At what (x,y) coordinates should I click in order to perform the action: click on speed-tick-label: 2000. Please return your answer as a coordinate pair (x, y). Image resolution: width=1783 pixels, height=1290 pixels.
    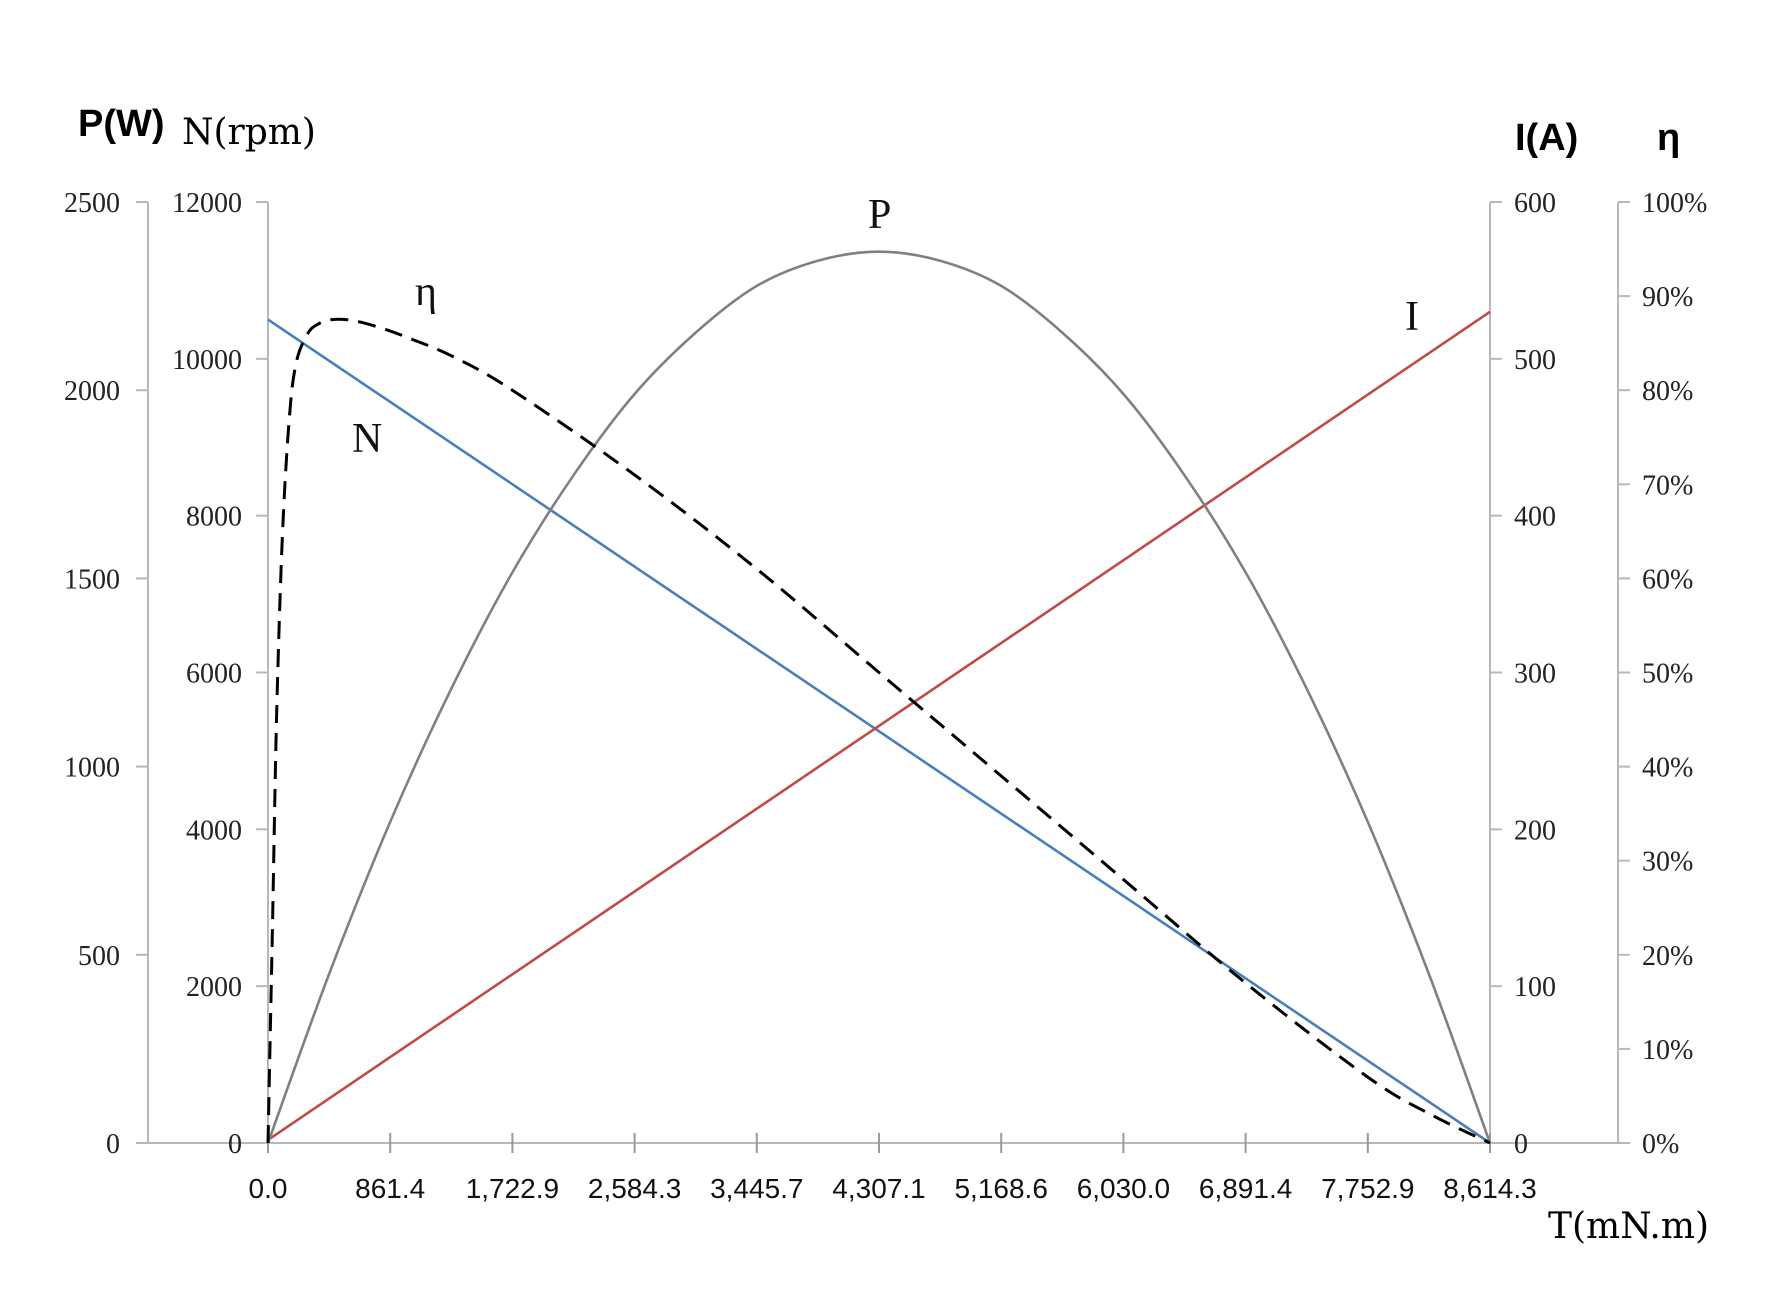
    Looking at the image, I should click on (214, 987).